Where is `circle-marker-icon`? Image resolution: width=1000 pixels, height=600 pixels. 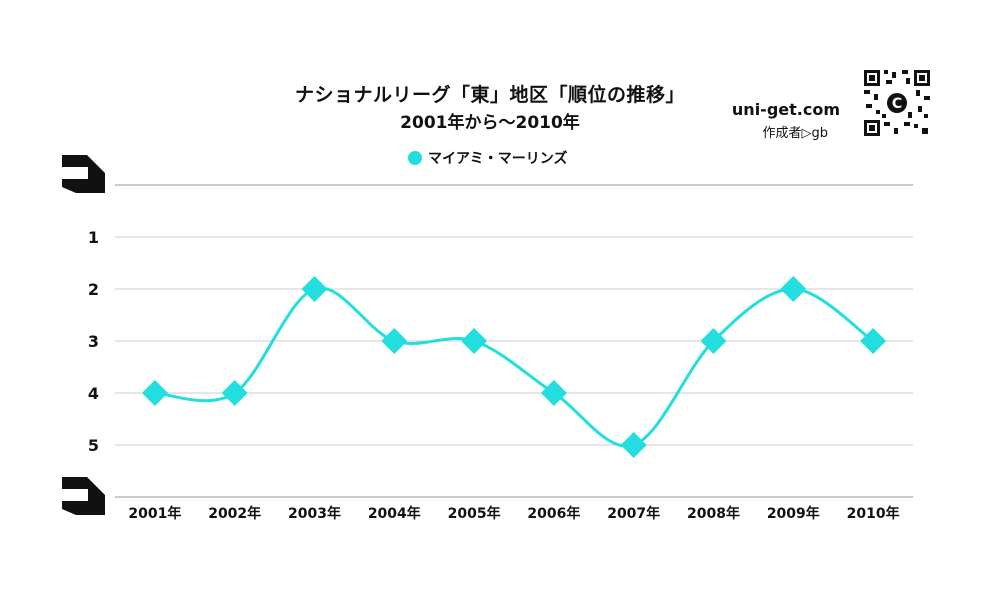
circle-marker-icon is located at coordinates (415, 158).